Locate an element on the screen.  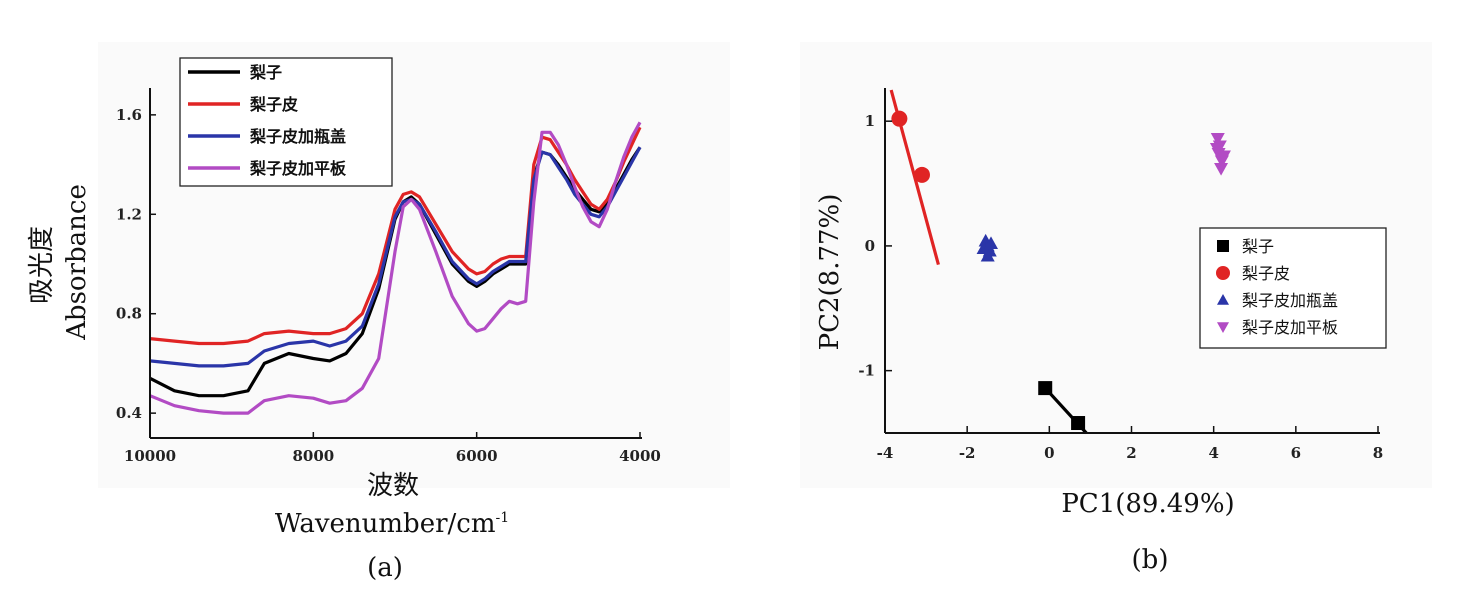
panel-a-xlabel-en: Wavenumber/cm-1 is located at coordinates (392, 524).